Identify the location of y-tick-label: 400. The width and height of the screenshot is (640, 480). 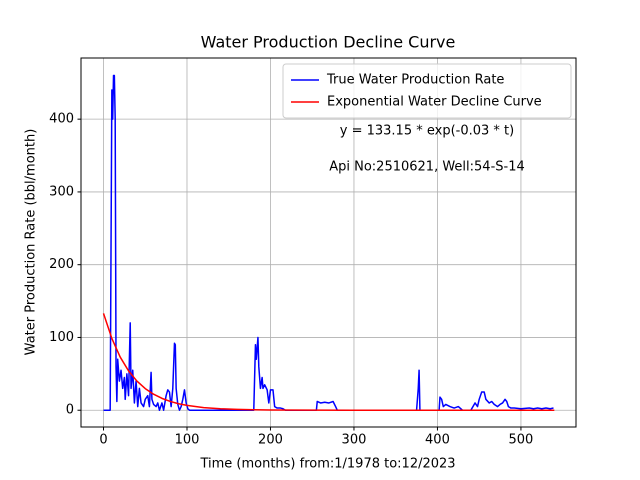
(61, 119).